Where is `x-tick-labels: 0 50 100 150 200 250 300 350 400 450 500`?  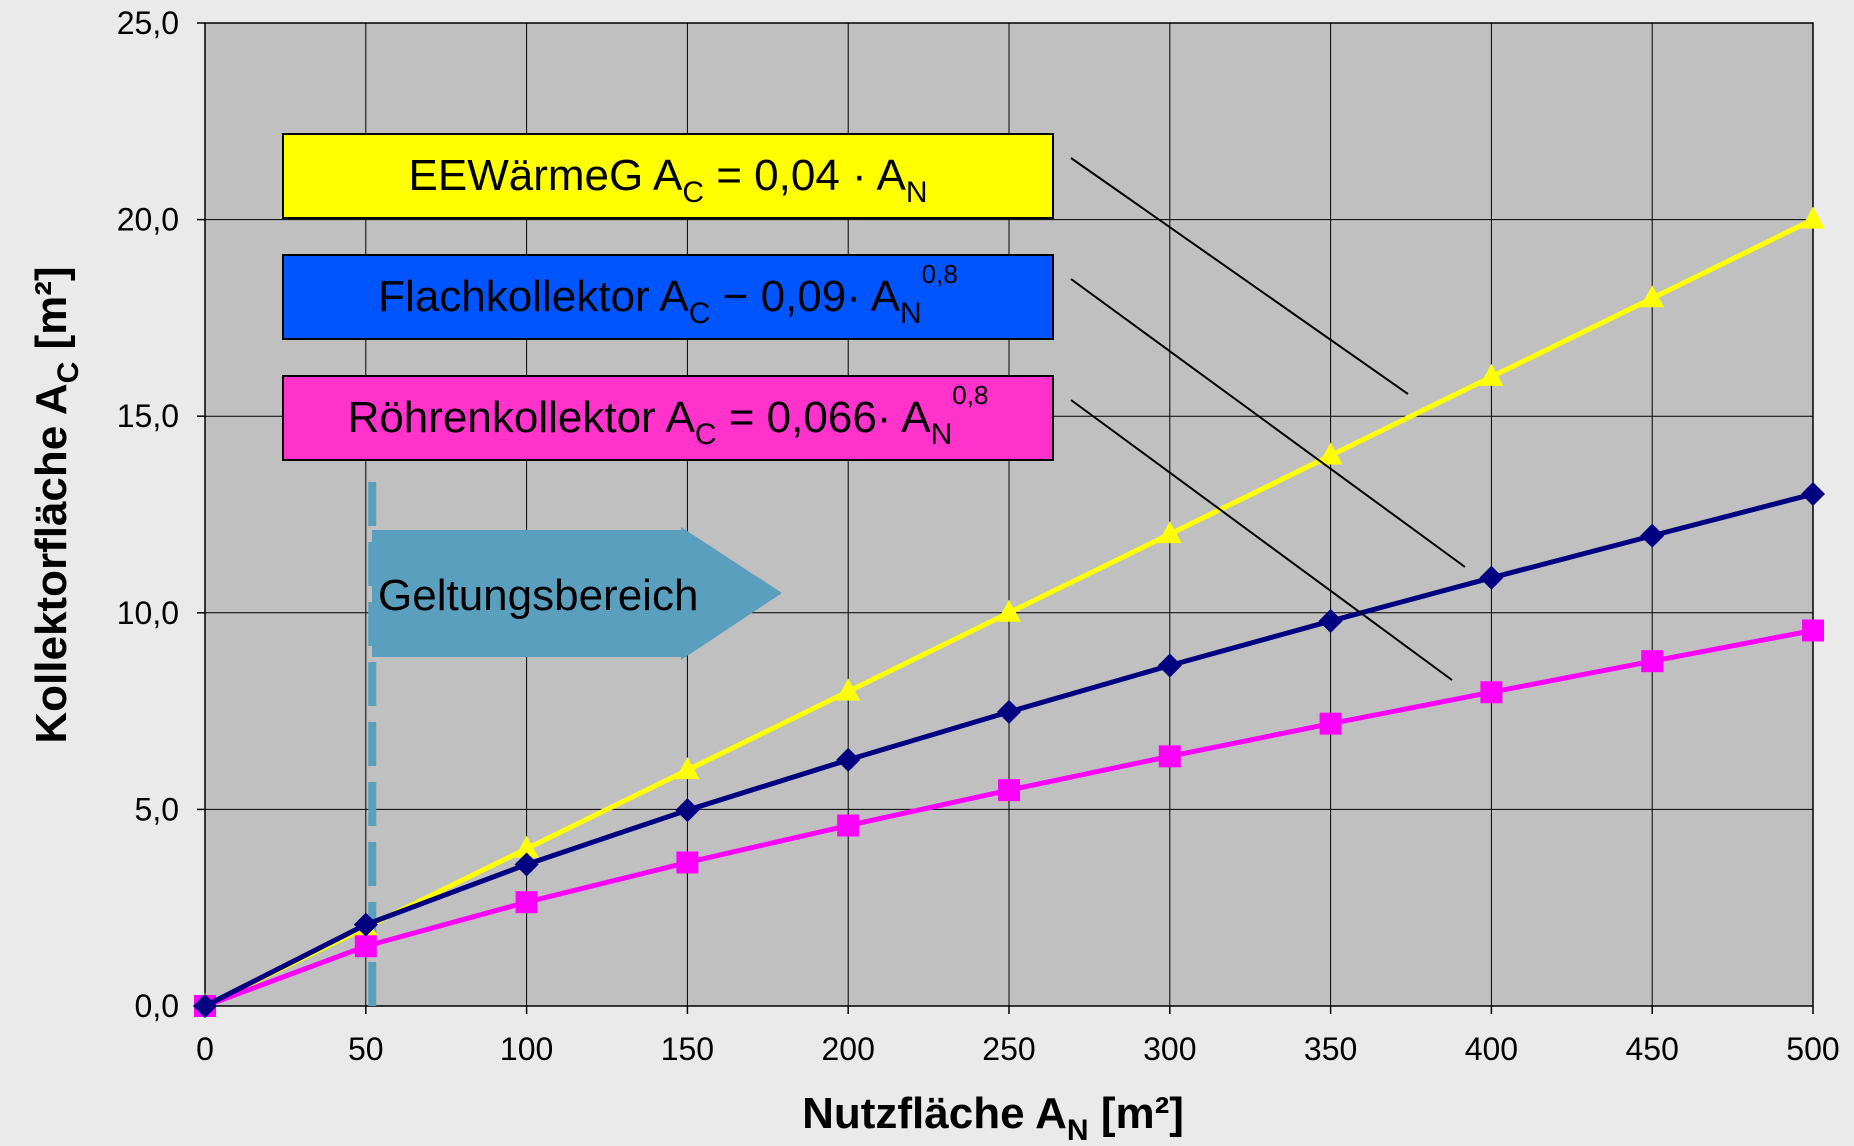 x-tick-labels: 0 50 100 150 200 250 300 350 400 450 500 is located at coordinates (1018, 1049).